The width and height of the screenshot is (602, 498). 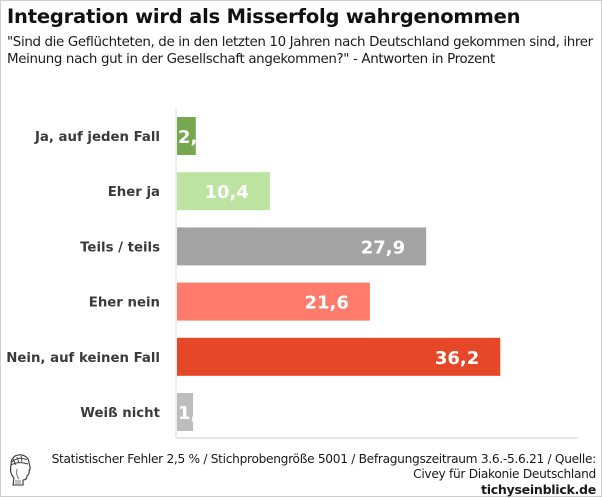 I want to click on category-label: Eher ja, so click(x=134, y=192).